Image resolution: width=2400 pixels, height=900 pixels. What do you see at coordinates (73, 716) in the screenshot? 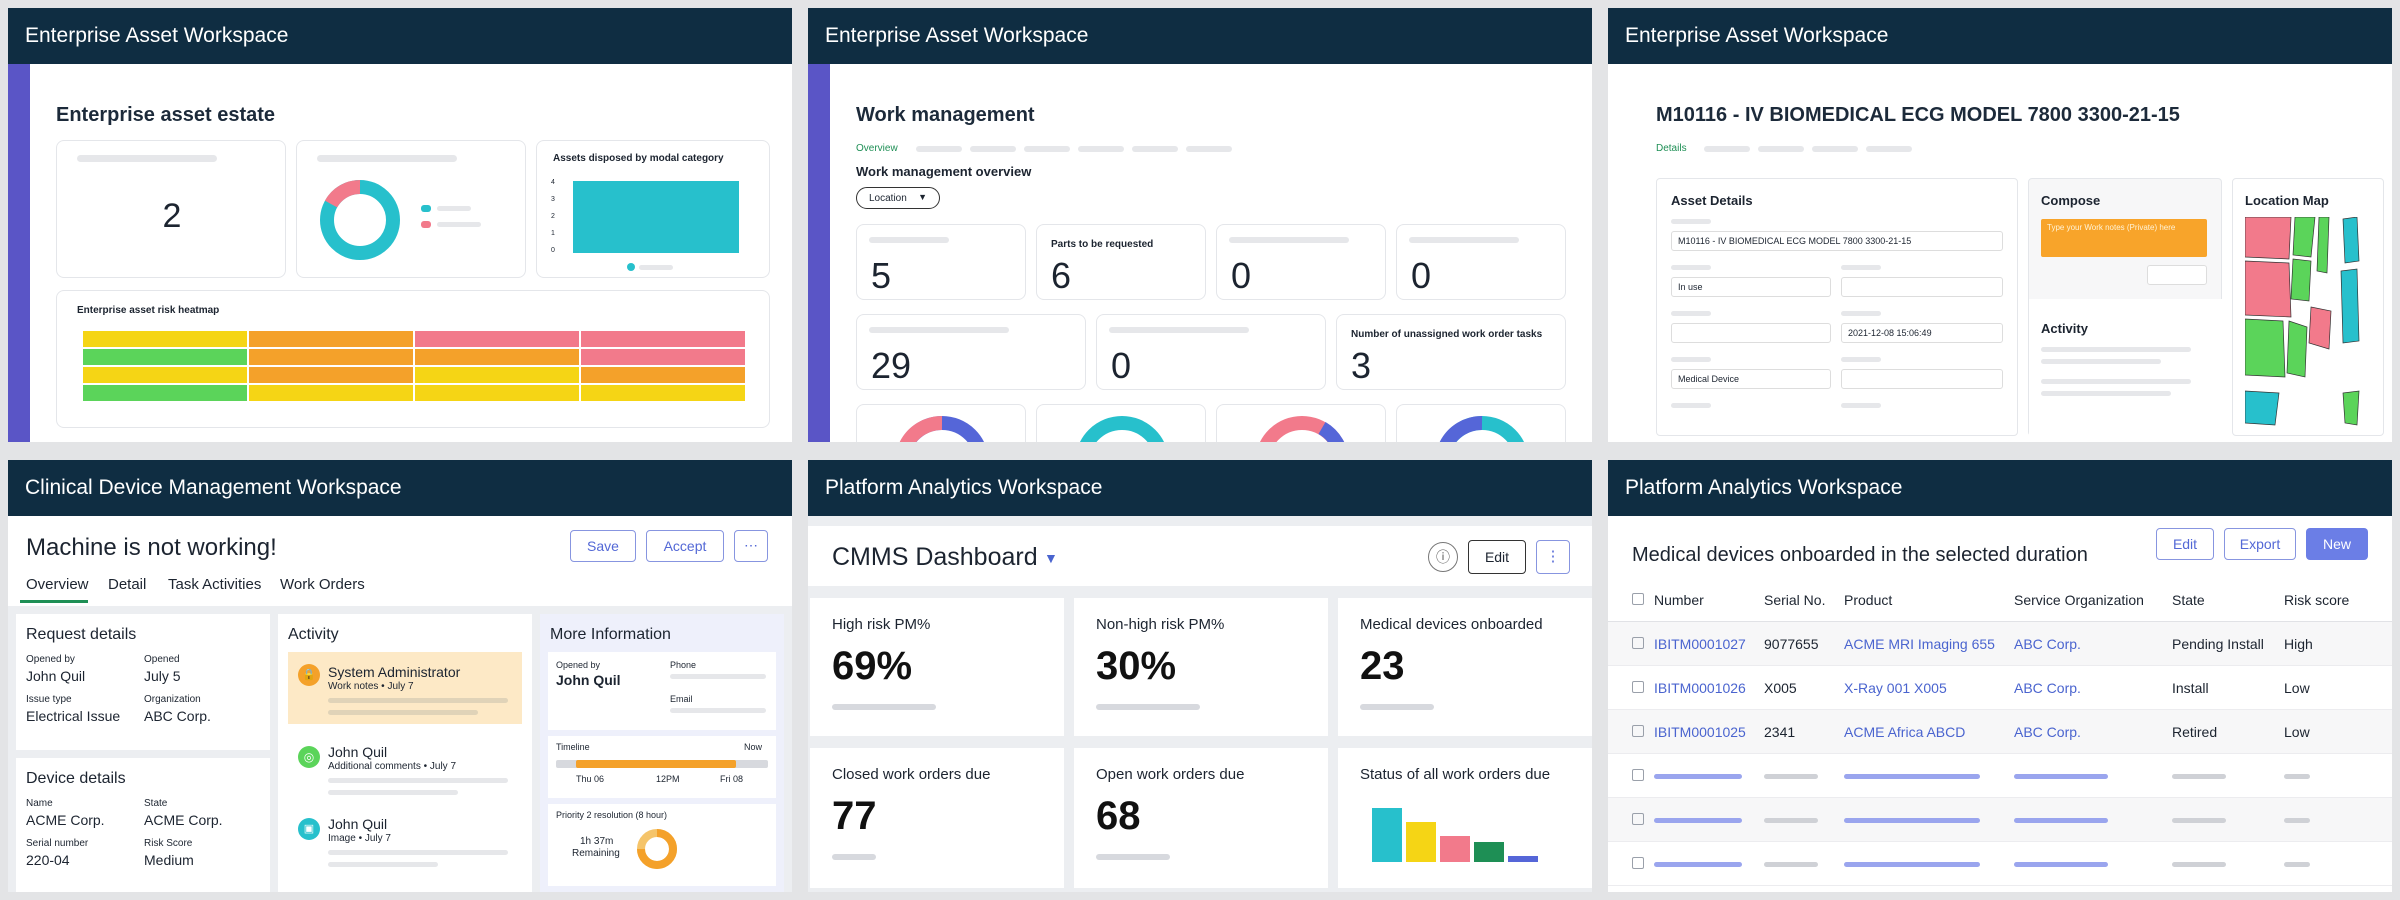
I see `issue-type-value: Electrical Issue` at bounding box center [73, 716].